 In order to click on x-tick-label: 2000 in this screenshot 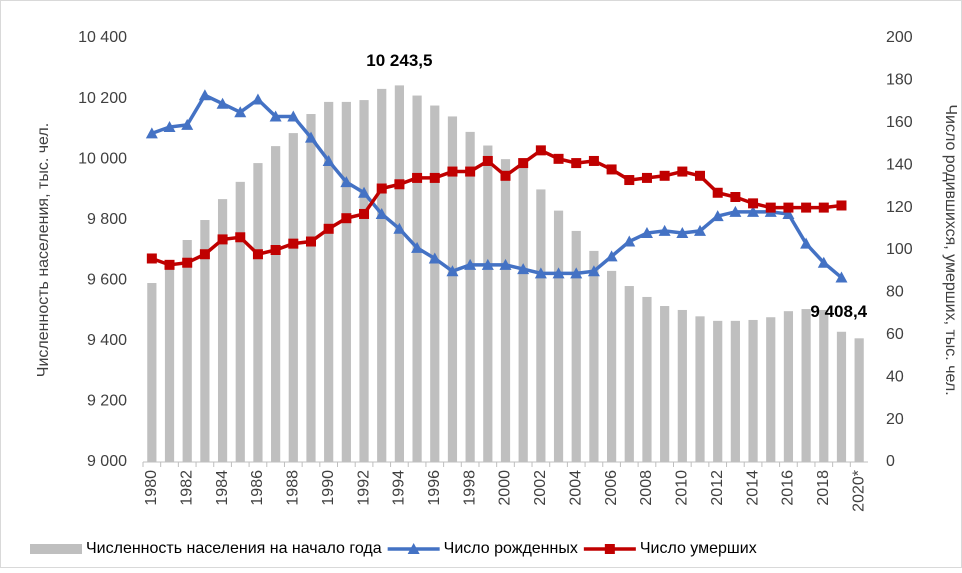, I will do `click(505, 488)`.